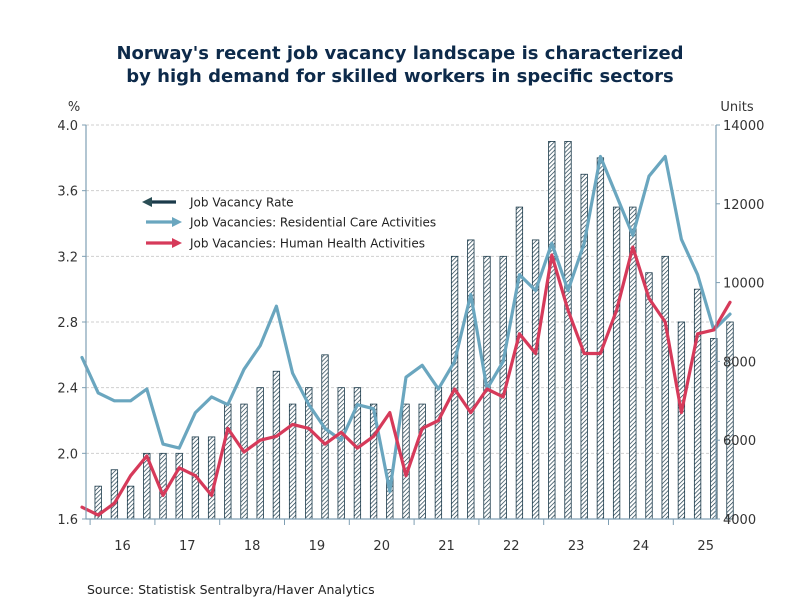  Describe the element at coordinates (576, 546) in the screenshot. I see `x-tick-label: 23` at that location.